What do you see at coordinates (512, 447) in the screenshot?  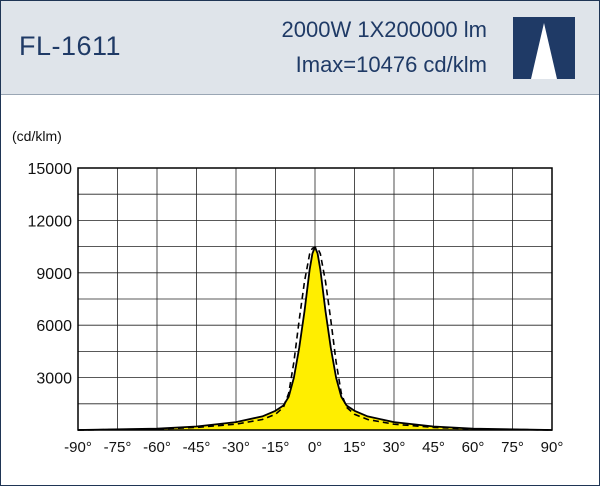 I see `x-tick-label: 75°` at bounding box center [512, 447].